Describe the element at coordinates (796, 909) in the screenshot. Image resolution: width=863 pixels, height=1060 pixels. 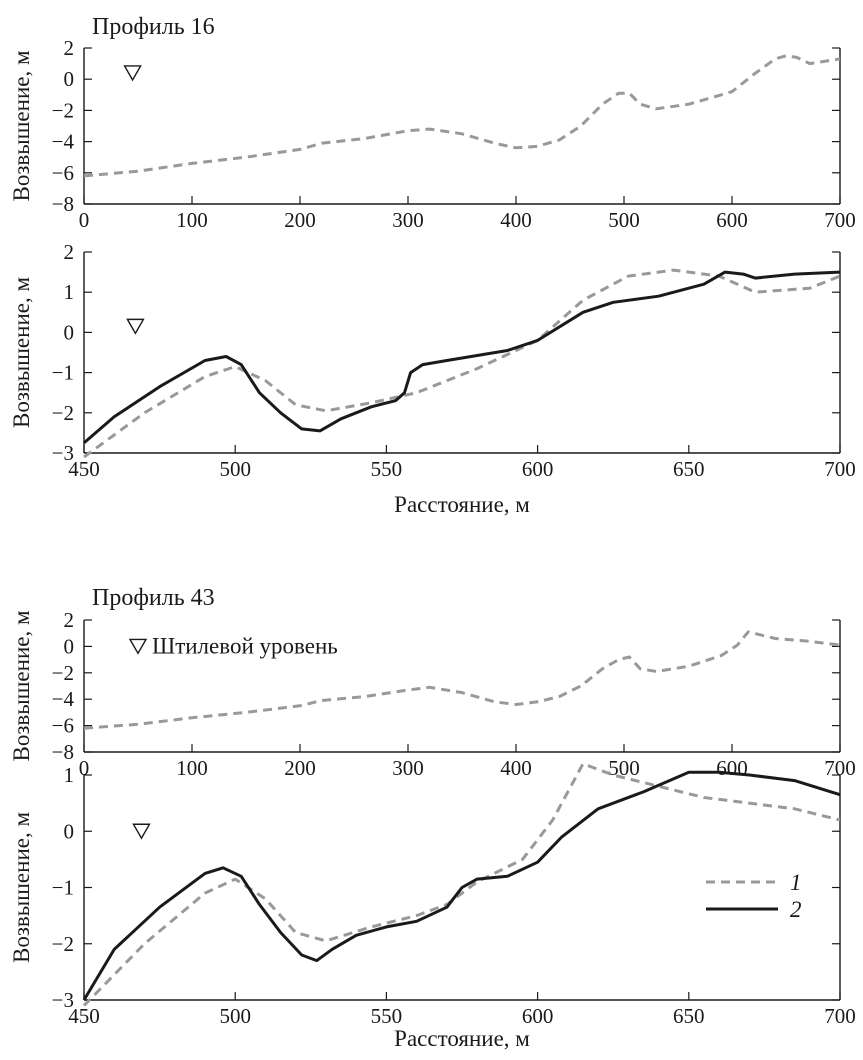
I see `legend-label-2: 2` at that location.